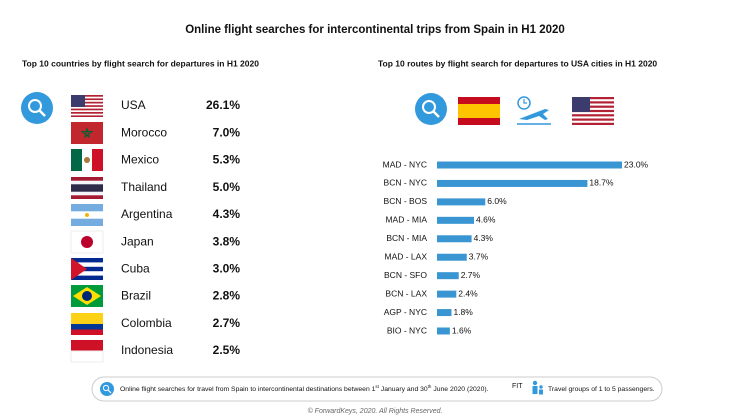  I want to click on country-share: 5.3%, so click(227, 160).